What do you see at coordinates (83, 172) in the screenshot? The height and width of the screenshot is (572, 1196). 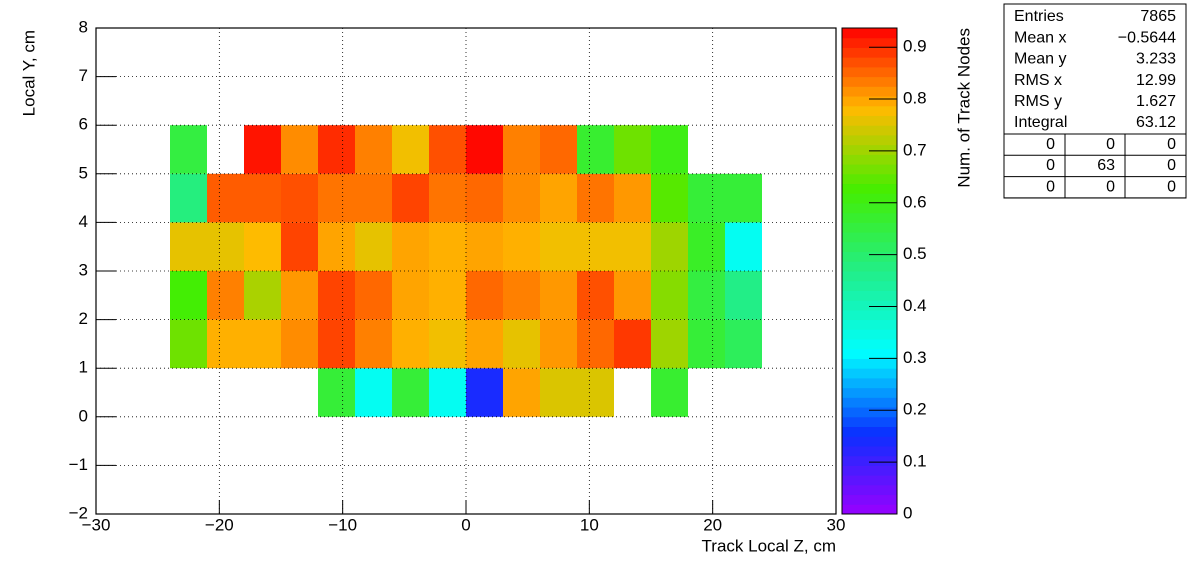 I see `y-tick-label: 5` at bounding box center [83, 172].